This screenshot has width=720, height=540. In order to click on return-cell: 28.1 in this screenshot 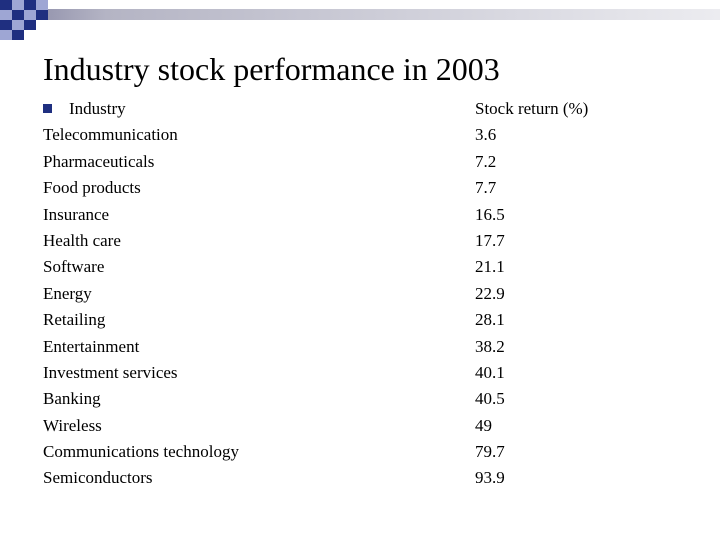, I will do `click(490, 320)`.